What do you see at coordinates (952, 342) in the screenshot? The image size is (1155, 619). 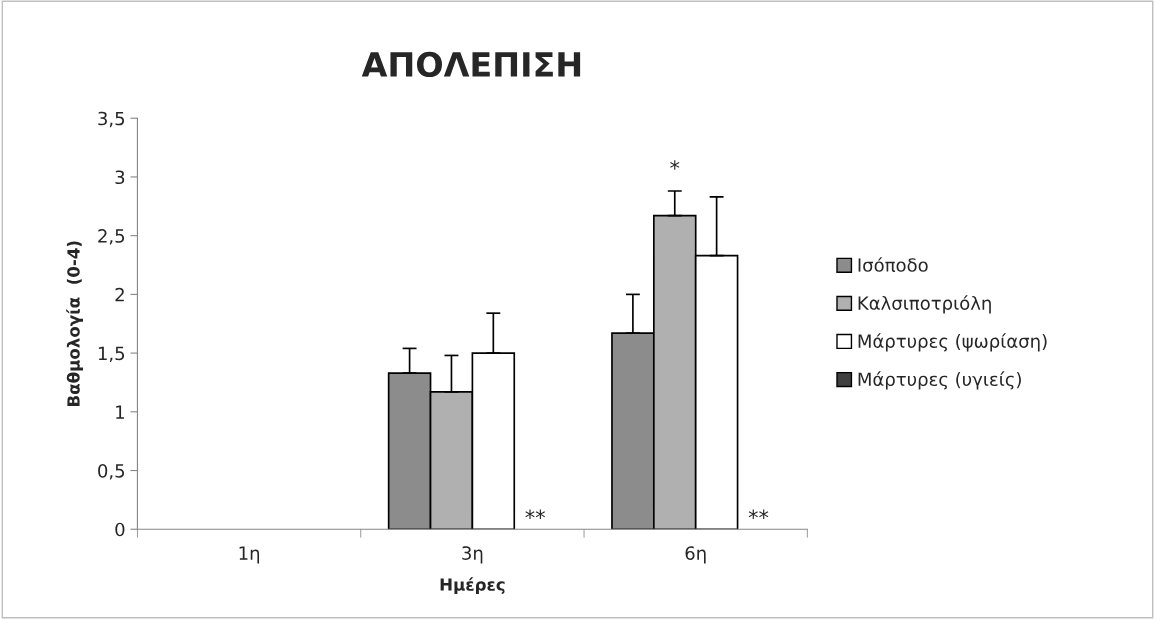 I see `legend-label: Μάρτυρες (ψωρίαση)` at bounding box center [952, 342].